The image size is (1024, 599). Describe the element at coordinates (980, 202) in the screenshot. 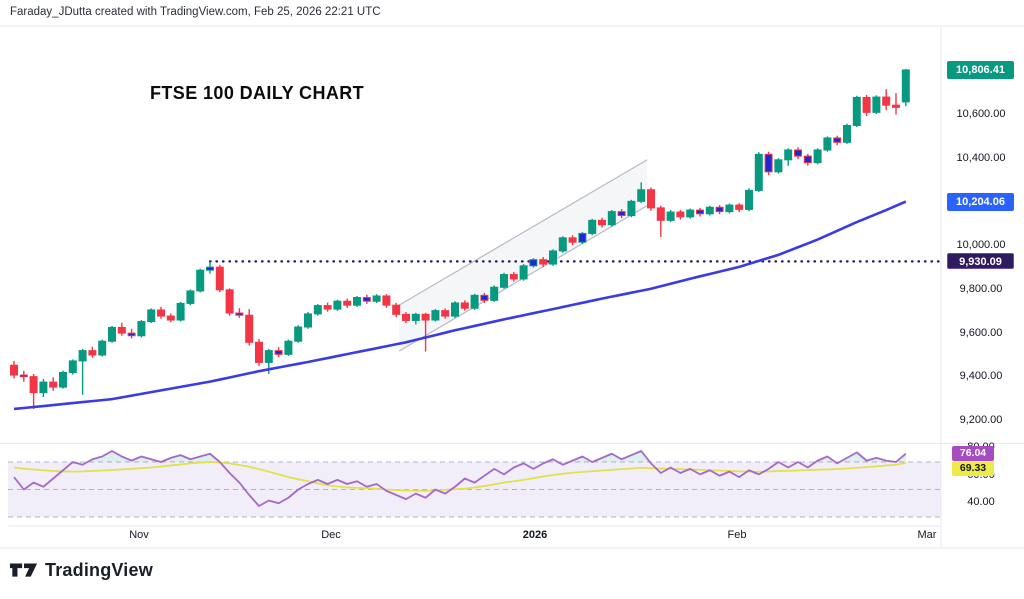

I see `ma-price-badge: 10,204.06` at that location.